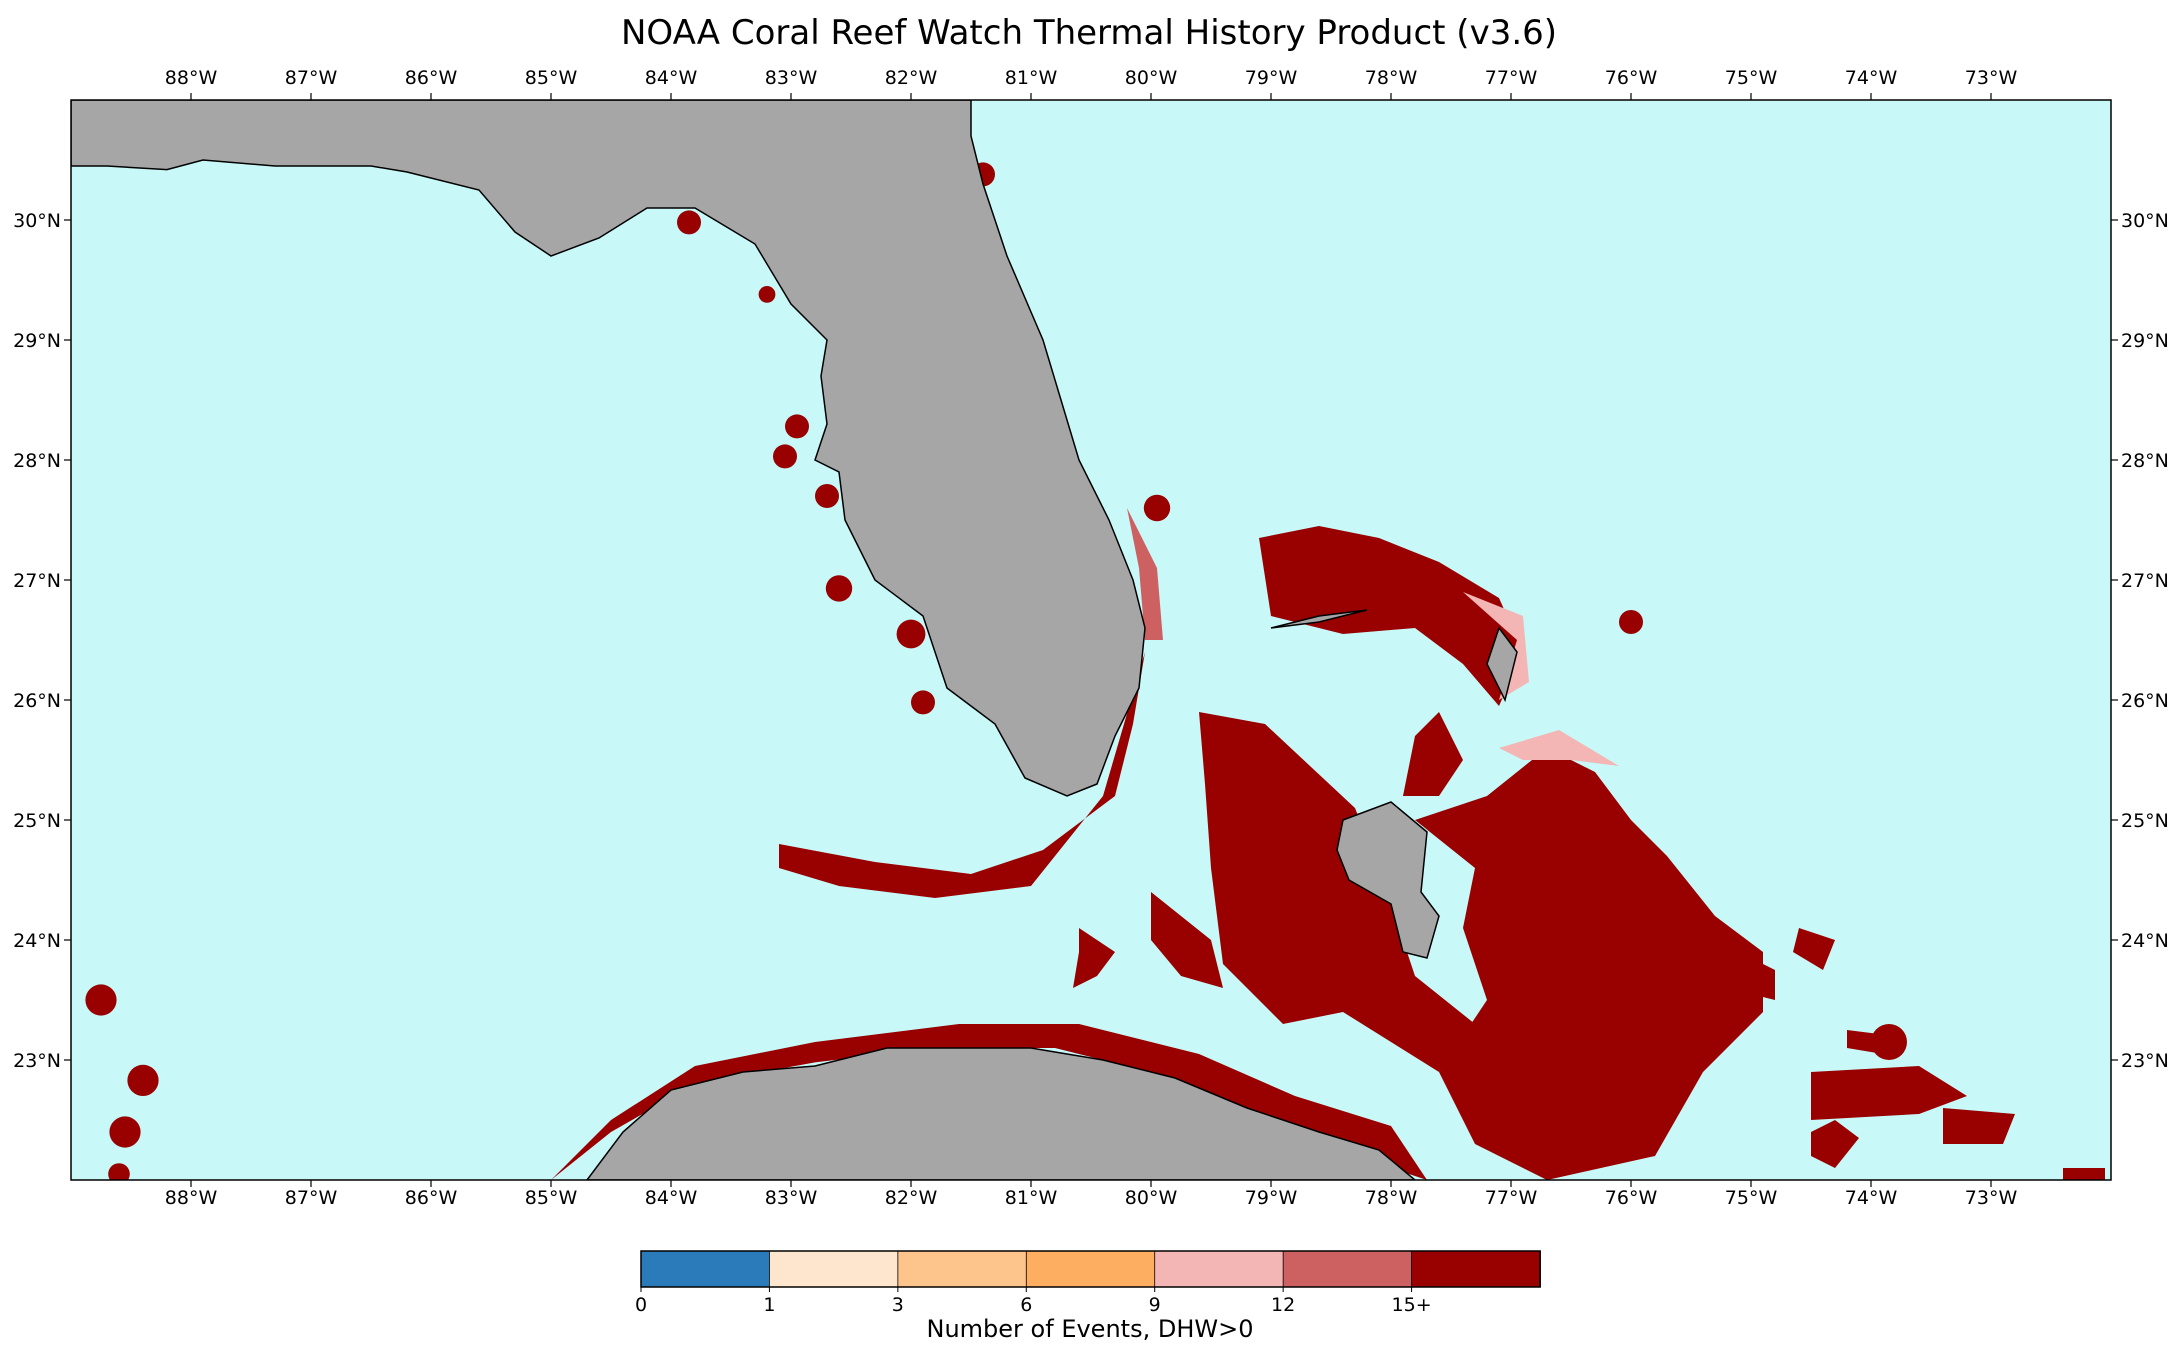  Describe the element at coordinates (311, 1198) in the screenshot. I see `lon-tick-label-bottom: 87°W` at that location.